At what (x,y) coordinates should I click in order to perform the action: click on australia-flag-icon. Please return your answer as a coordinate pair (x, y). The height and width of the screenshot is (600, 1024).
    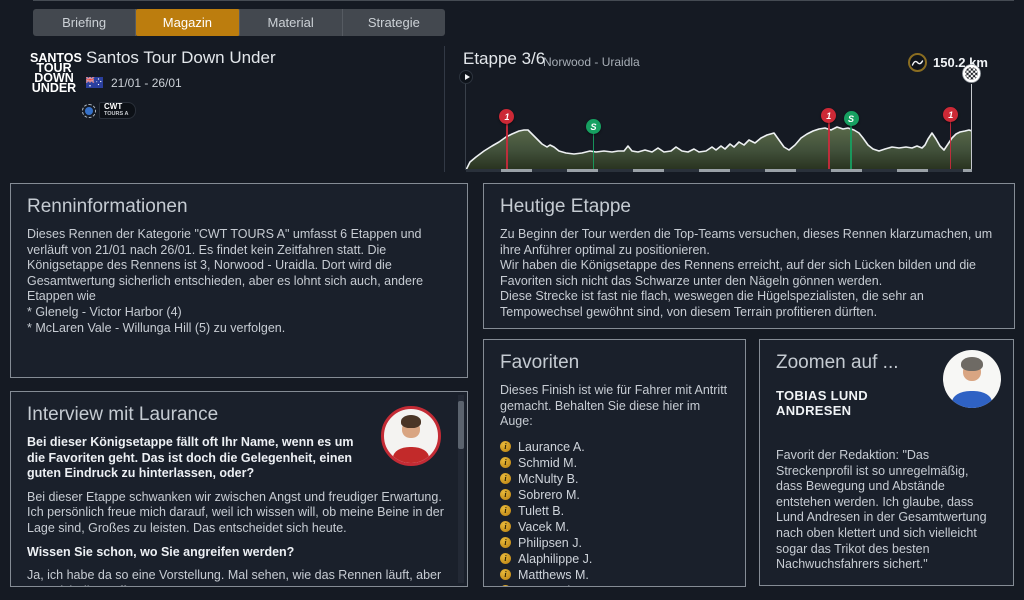
    Looking at the image, I should click on (94, 82).